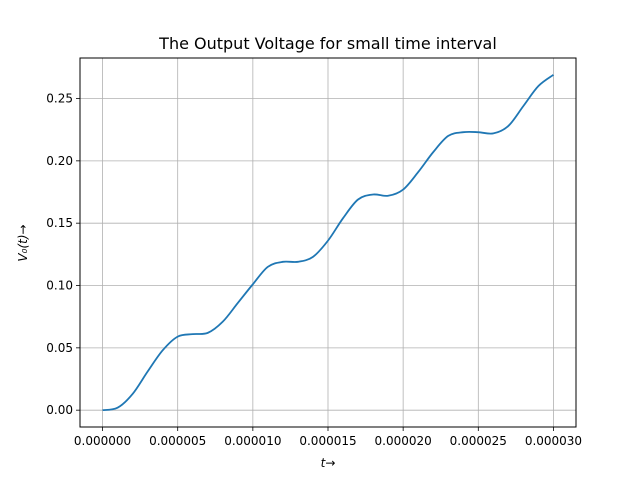 This screenshot has height=480, width=640. Describe the element at coordinates (59, 348) in the screenshot. I see `y-tick-label: 0.05` at that location.